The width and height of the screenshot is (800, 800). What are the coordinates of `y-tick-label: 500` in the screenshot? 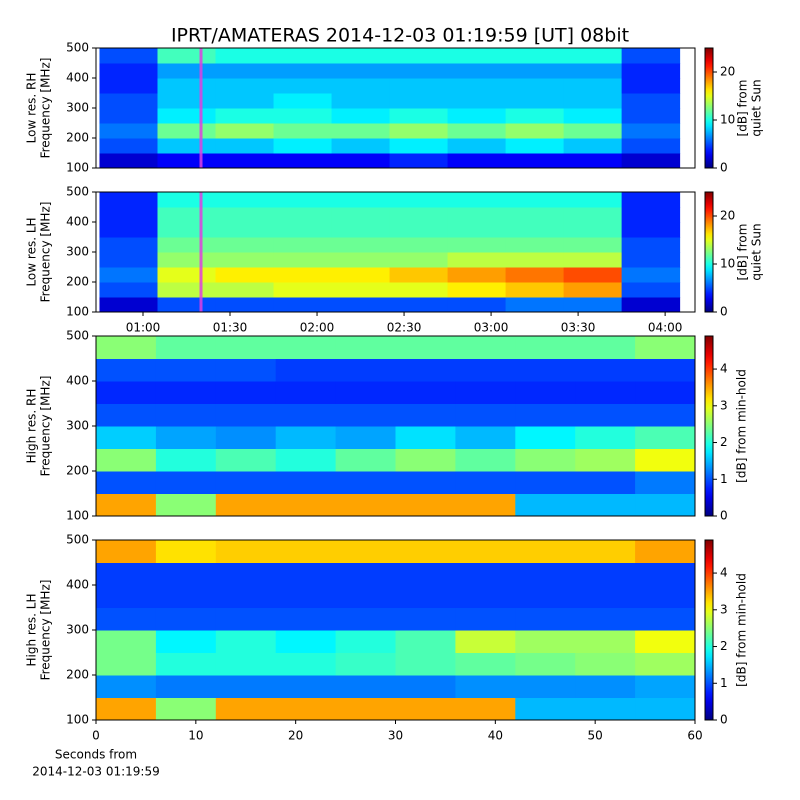 It's located at (77, 48).